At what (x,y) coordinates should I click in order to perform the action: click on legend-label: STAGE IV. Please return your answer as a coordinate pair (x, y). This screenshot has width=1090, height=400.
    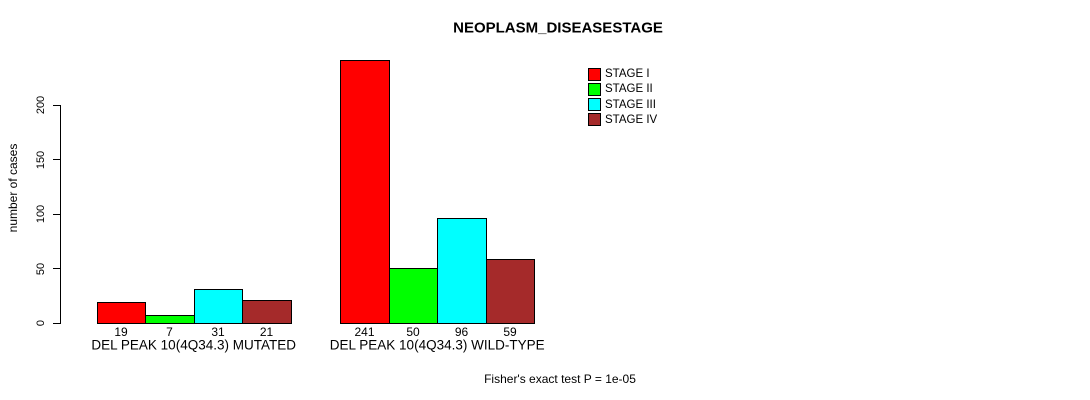
    Looking at the image, I should click on (631, 119).